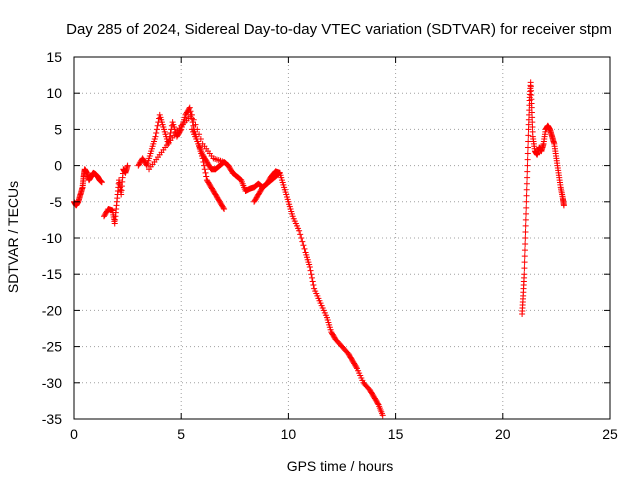 This screenshot has height=480, width=640. What do you see at coordinates (340, 466) in the screenshot?
I see `x-axis-label: GPS time / hours` at bounding box center [340, 466].